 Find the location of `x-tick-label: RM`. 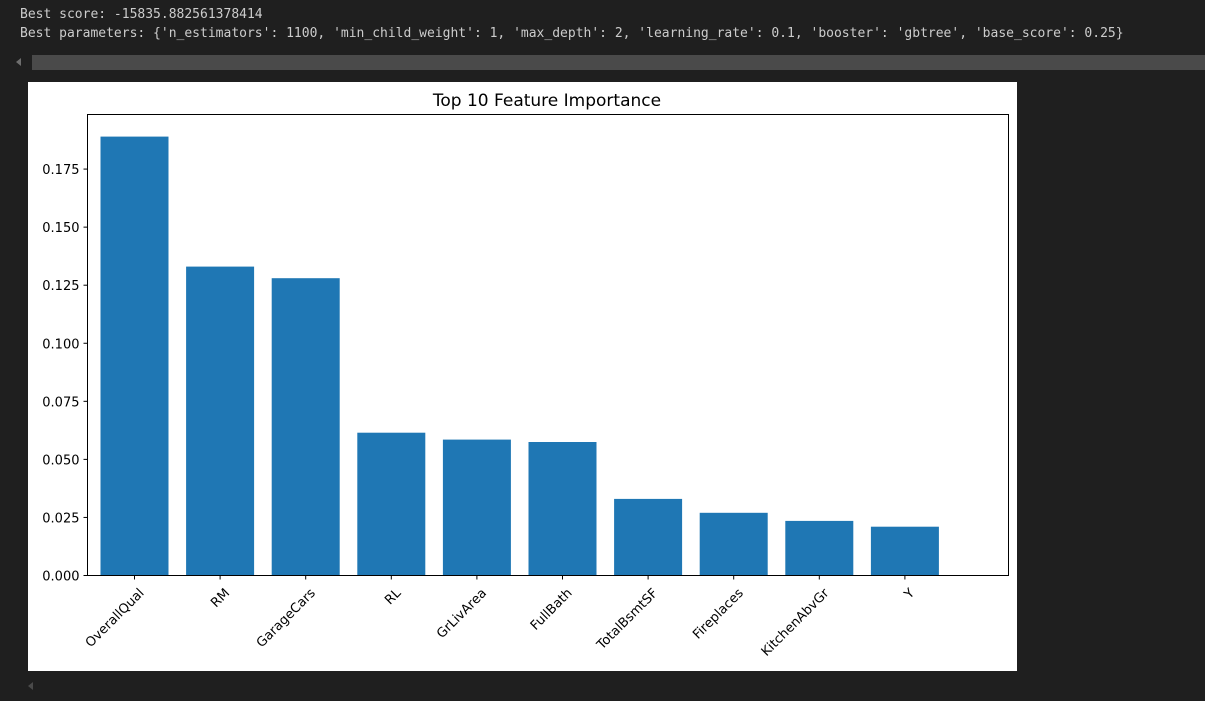

x-tick-label: RM is located at coordinates (220, 598).